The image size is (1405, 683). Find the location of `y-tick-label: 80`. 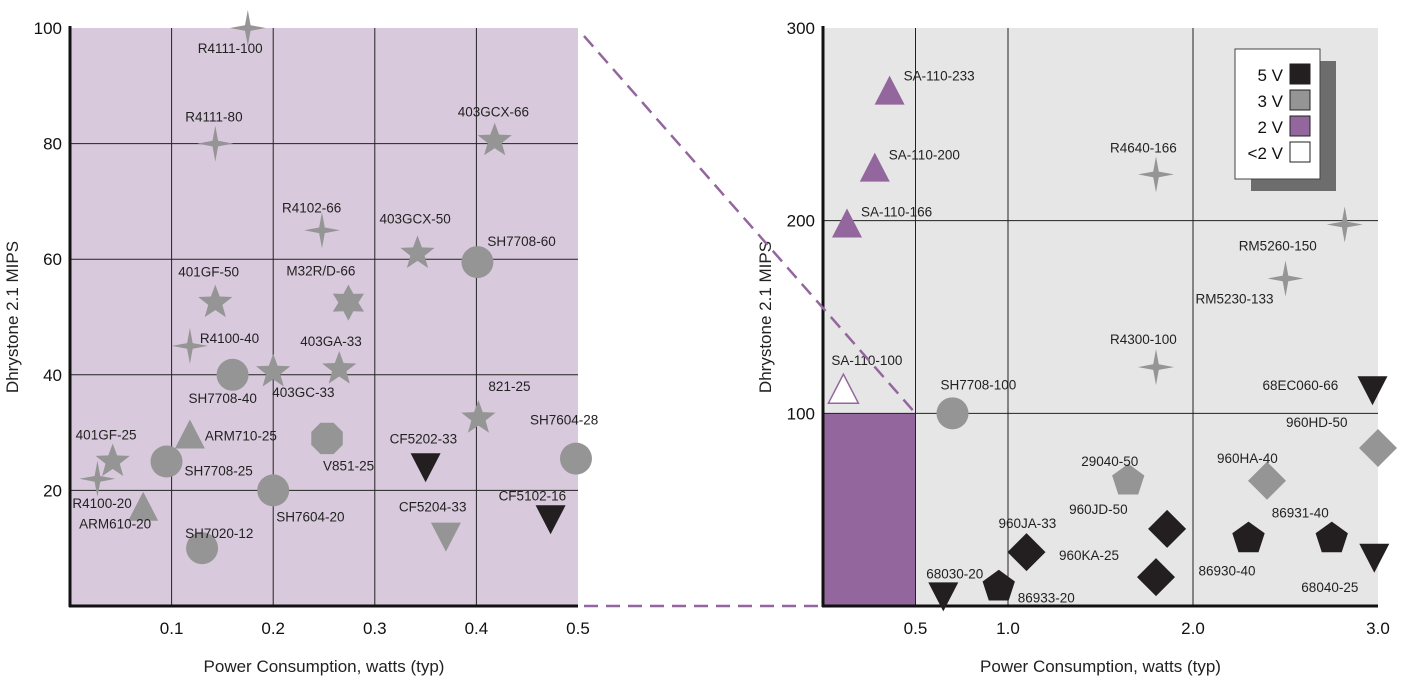

y-tick-label: 80 is located at coordinates (52, 144).